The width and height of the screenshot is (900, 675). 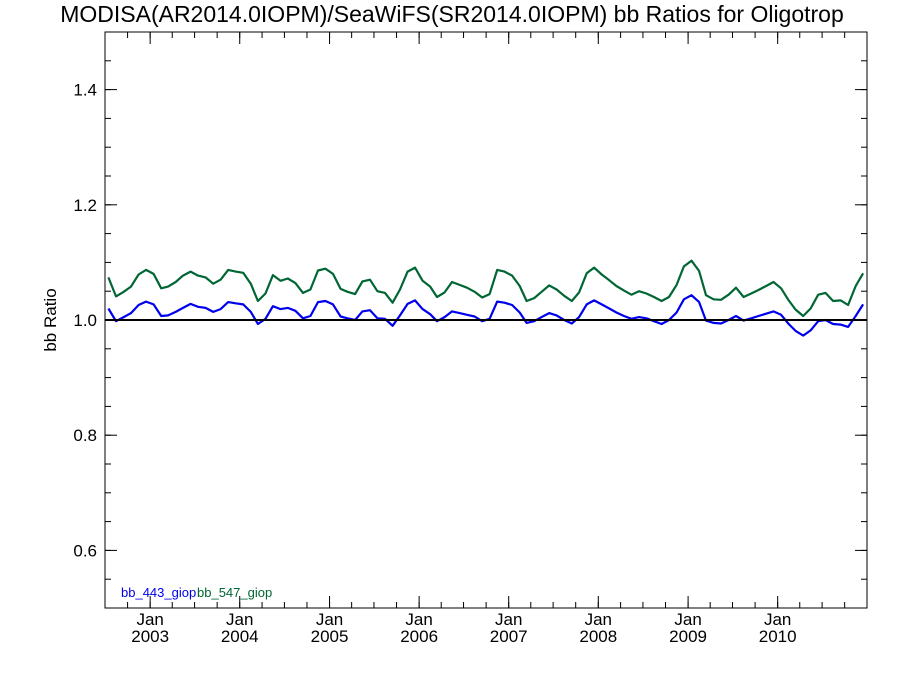 I want to click on legend-entry-bb_443_giop: bb_443_giop, so click(x=158, y=592).